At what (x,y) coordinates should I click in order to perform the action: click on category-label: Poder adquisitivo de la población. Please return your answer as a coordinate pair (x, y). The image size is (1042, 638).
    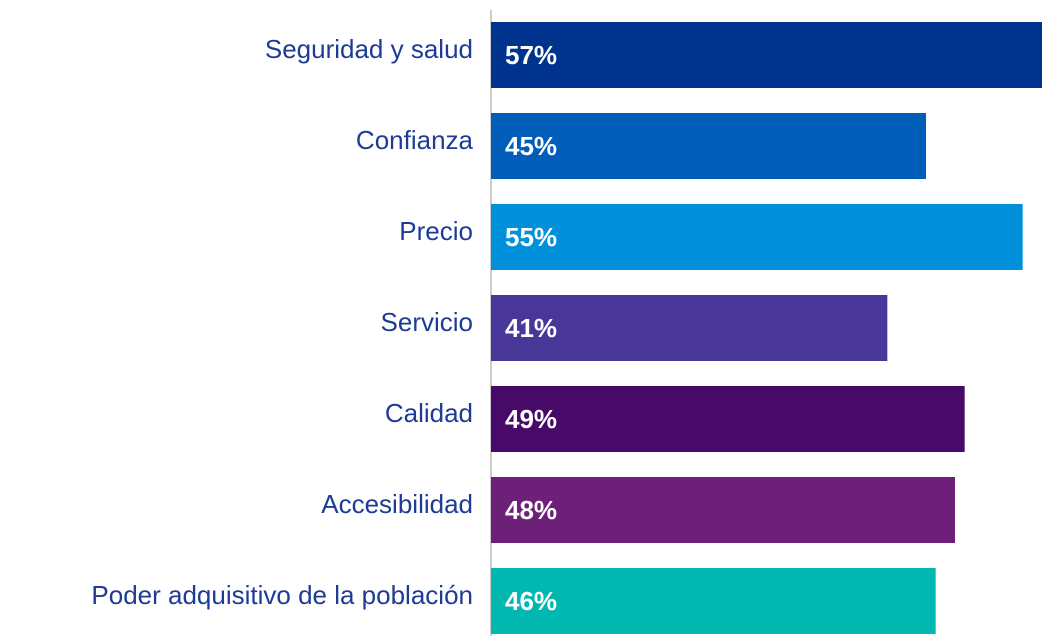
    Looking at the image, I should click on (282, 595).